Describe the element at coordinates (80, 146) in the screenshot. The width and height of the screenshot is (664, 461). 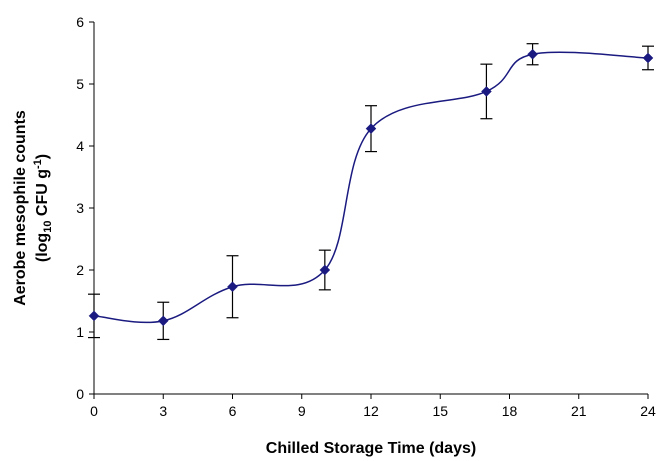
I see `y-tick-label: 4` at that location.